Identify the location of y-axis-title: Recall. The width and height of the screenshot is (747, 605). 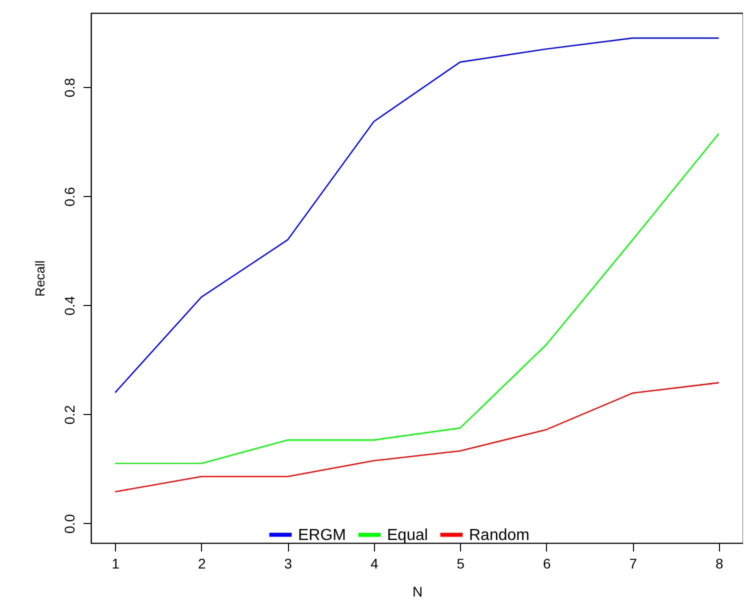
(40, 278).